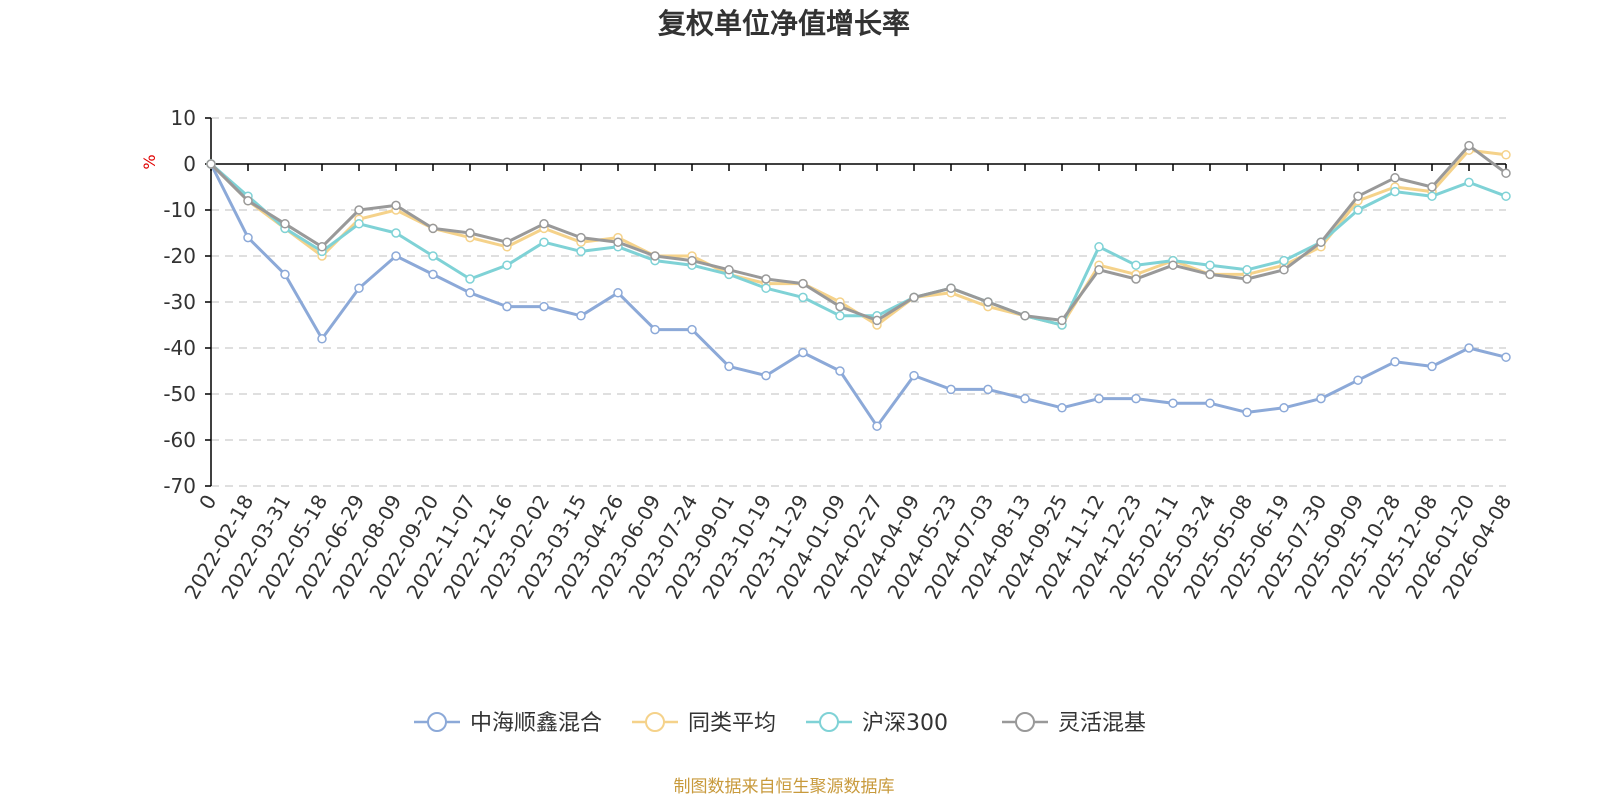 The width and height of the screenshot is (1600, 800). Describe the element at coordinates (183, 118) in the screenshot. I see `y-tick-label: 10` at that location.